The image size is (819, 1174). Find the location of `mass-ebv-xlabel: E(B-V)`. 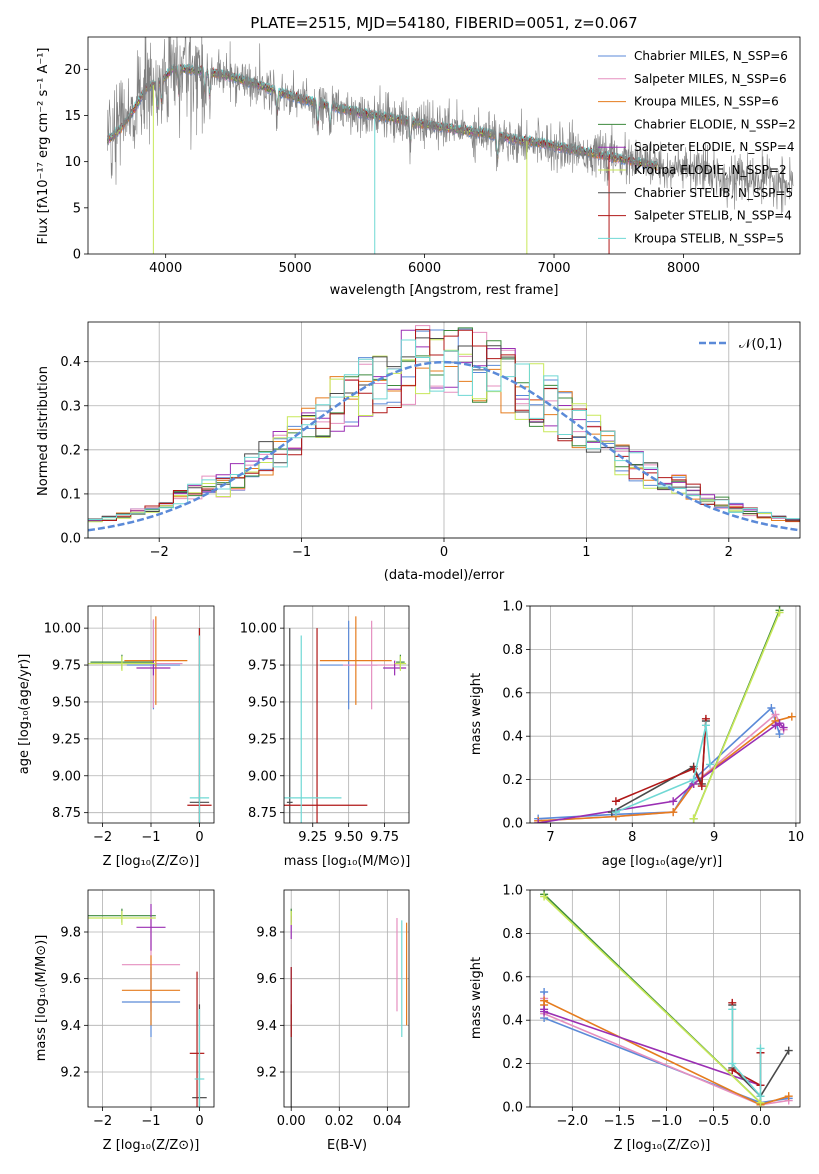

mass-ebv-xlabel: E(B-V) is located at coordinates (347, 1145).